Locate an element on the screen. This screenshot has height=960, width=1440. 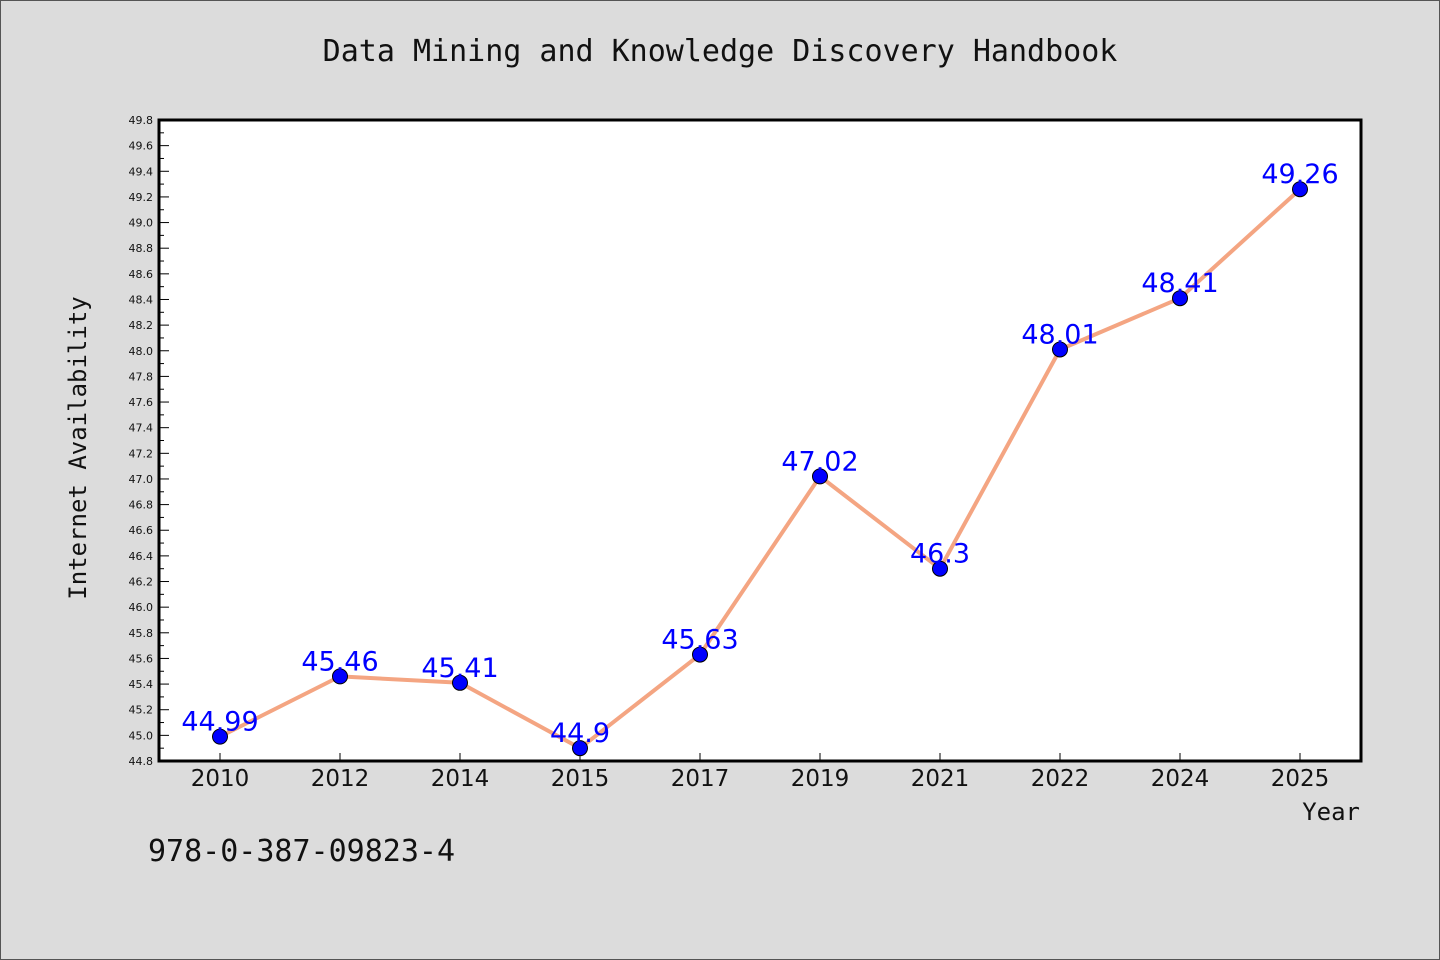
x-tick-label: 2025 is located at coordinates (1300, 779).